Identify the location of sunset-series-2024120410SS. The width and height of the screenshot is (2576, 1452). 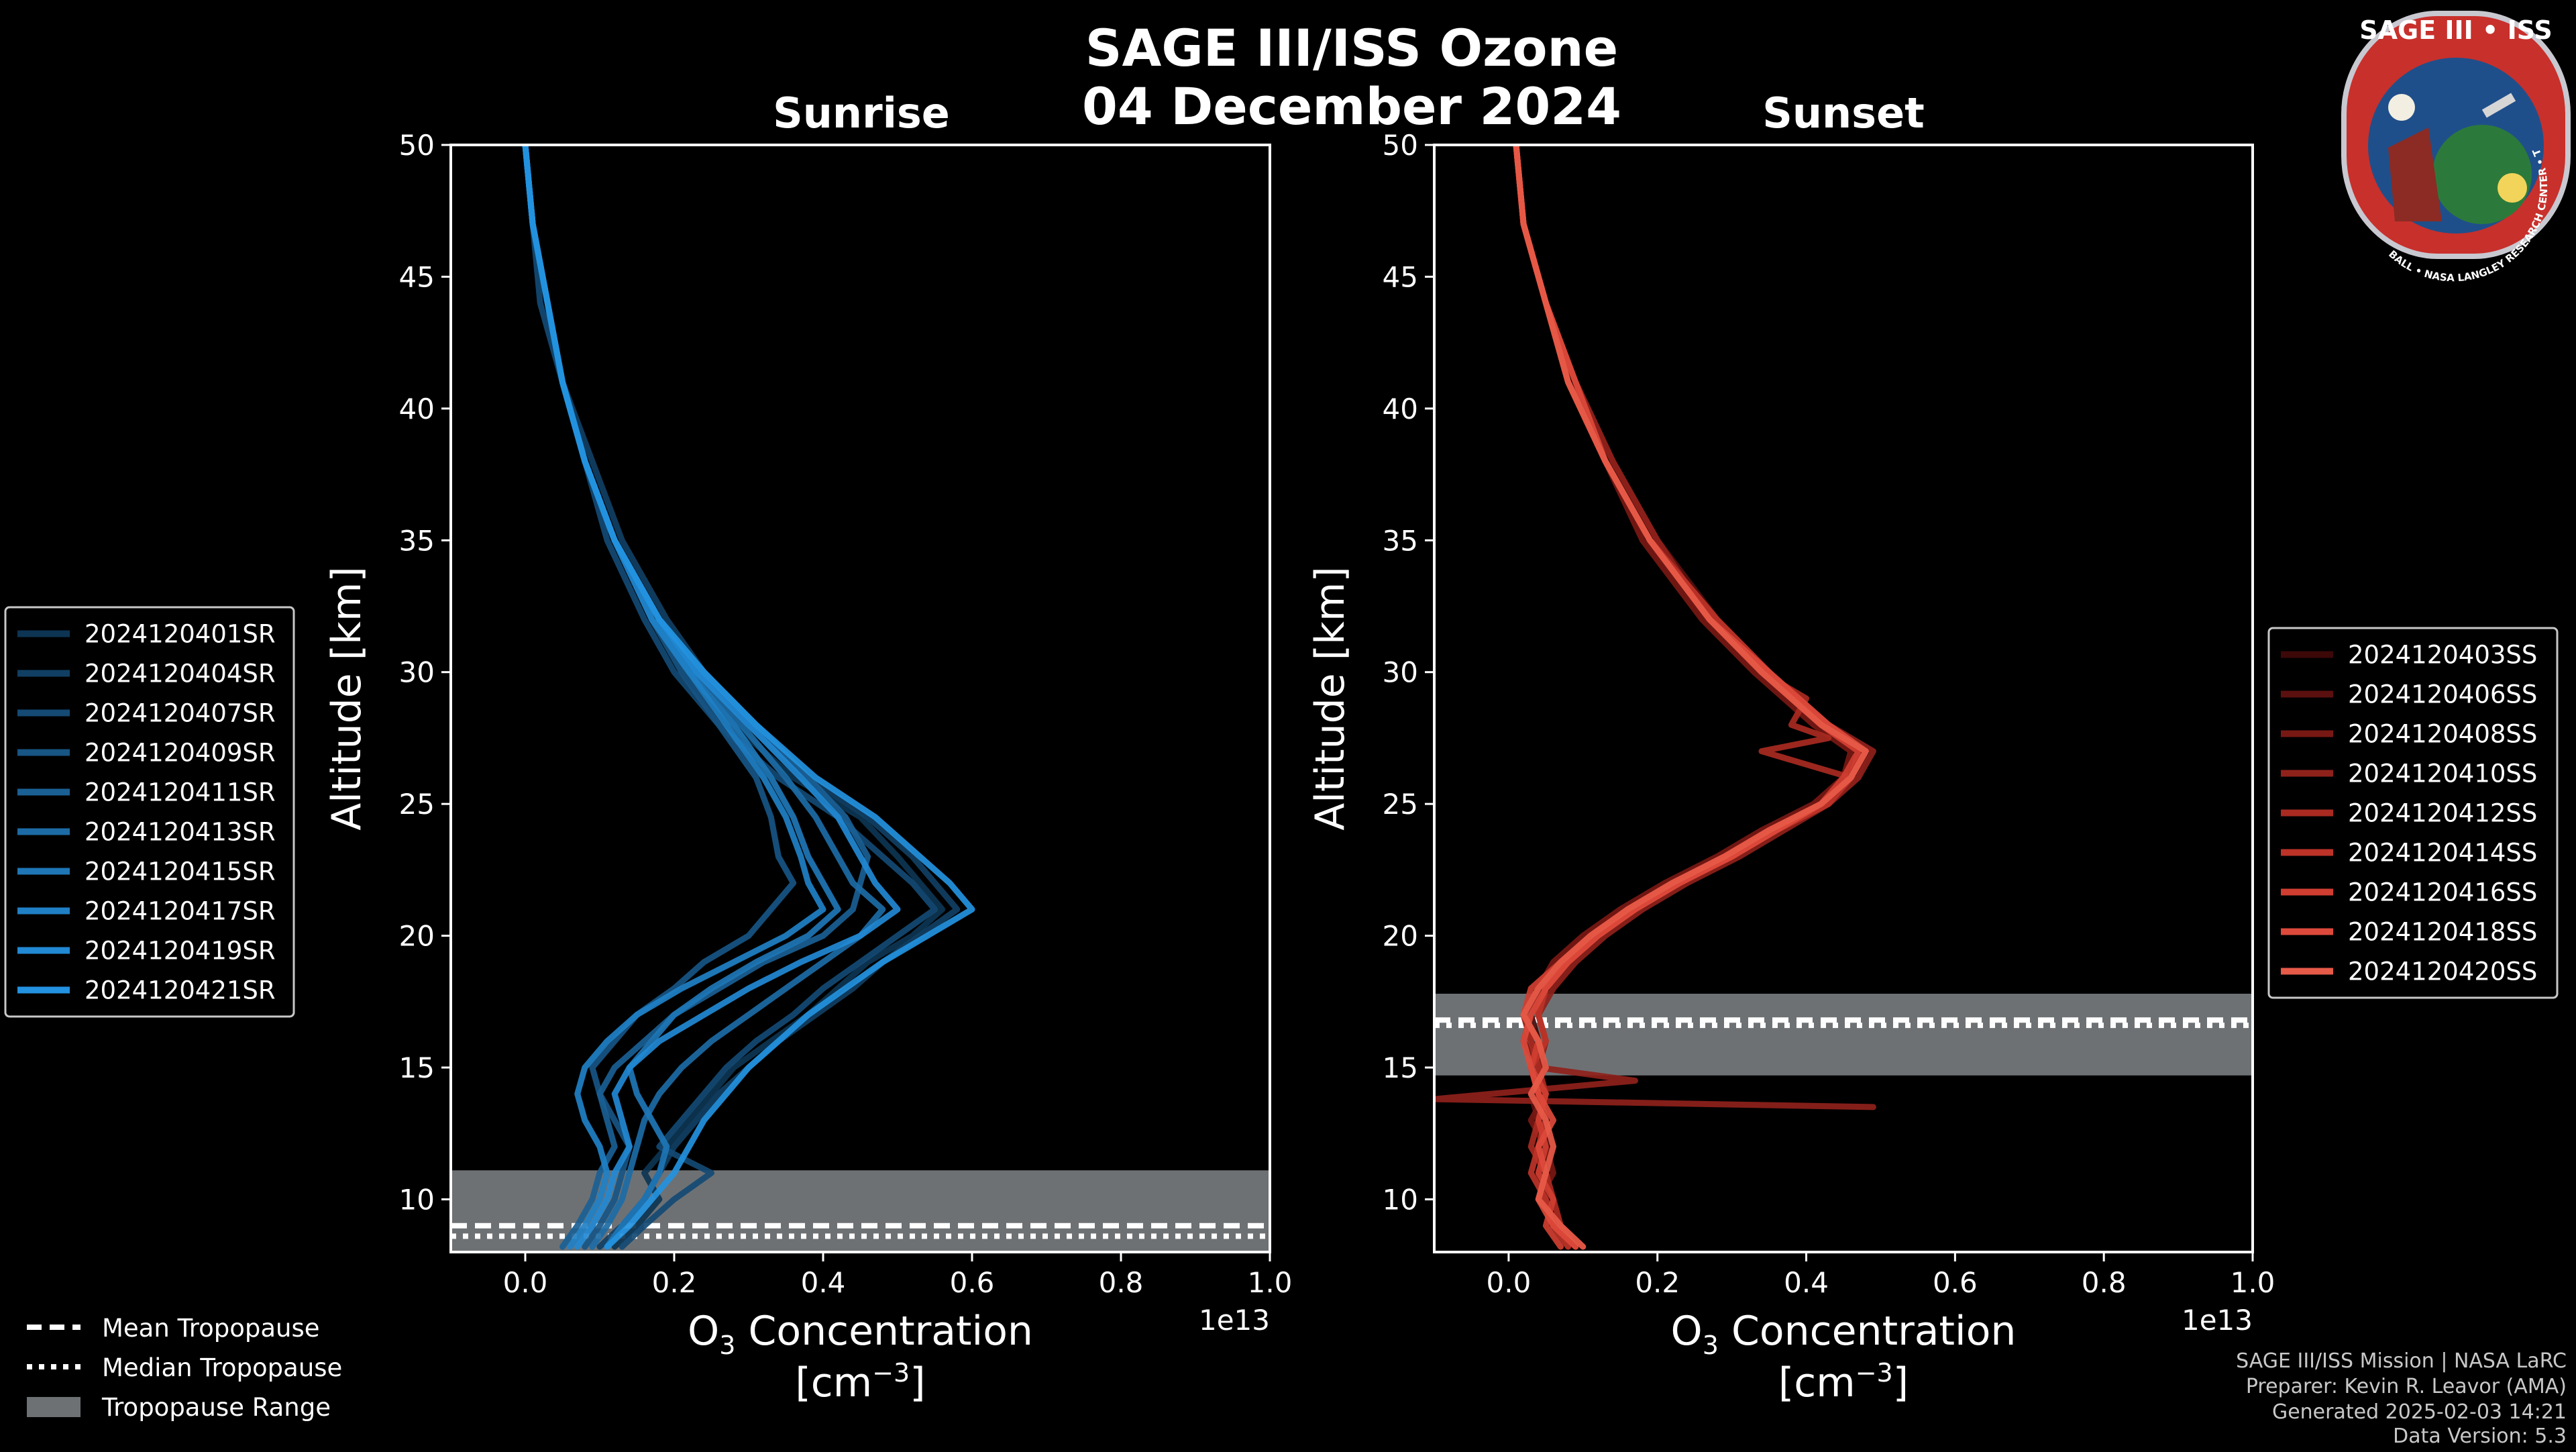
(1655, 628).